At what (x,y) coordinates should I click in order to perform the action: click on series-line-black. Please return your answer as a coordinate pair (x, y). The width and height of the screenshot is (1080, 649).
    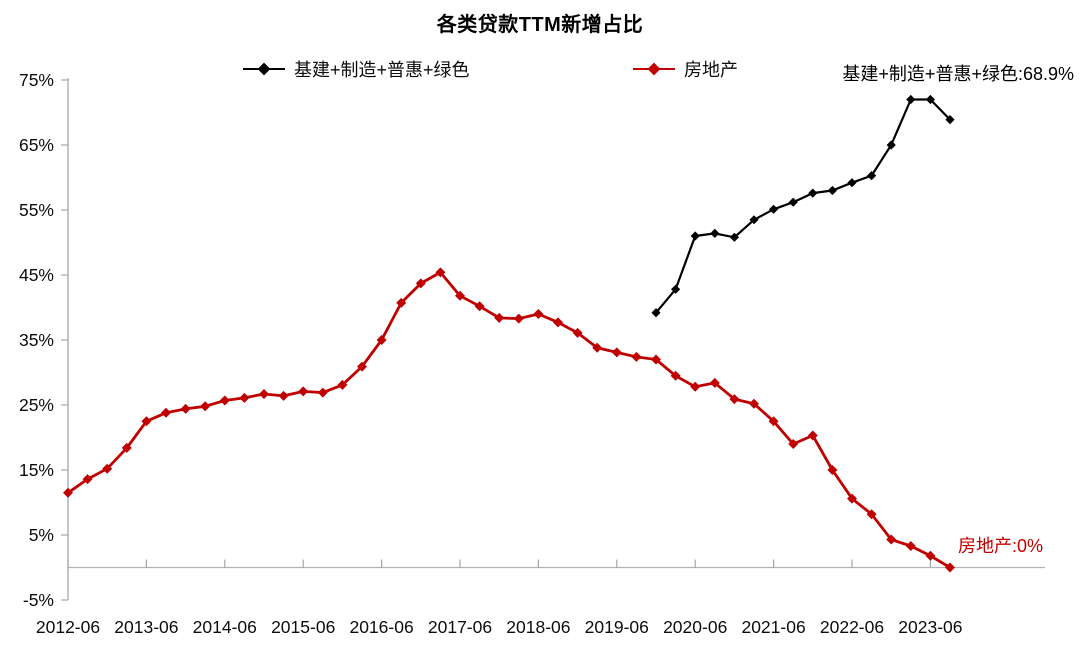
    Looking at the image, I should click on (803, 206).